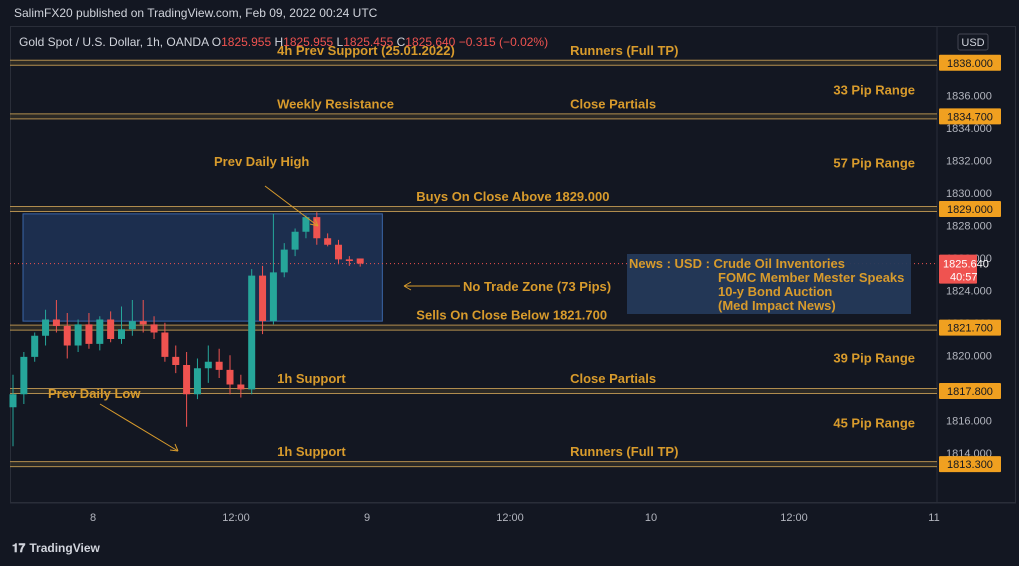 The width and height of the screenshot is (1019, 566). Describe the element at coordinates (340, 42) in the screenshot. I see `ohlc-key: L` at that location.